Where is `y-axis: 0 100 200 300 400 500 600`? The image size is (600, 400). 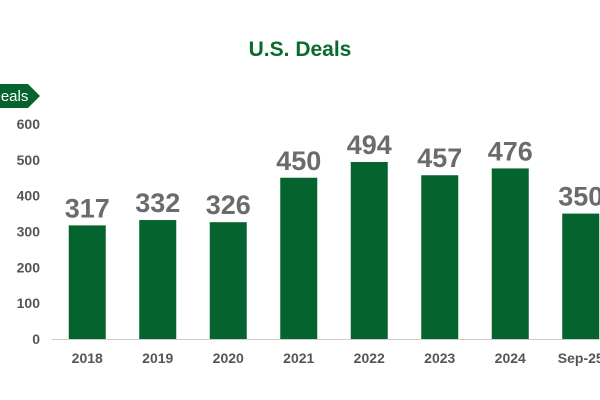 y-axis: 0 100 200 300 400 500 600 is located at coordinates (29, 231).